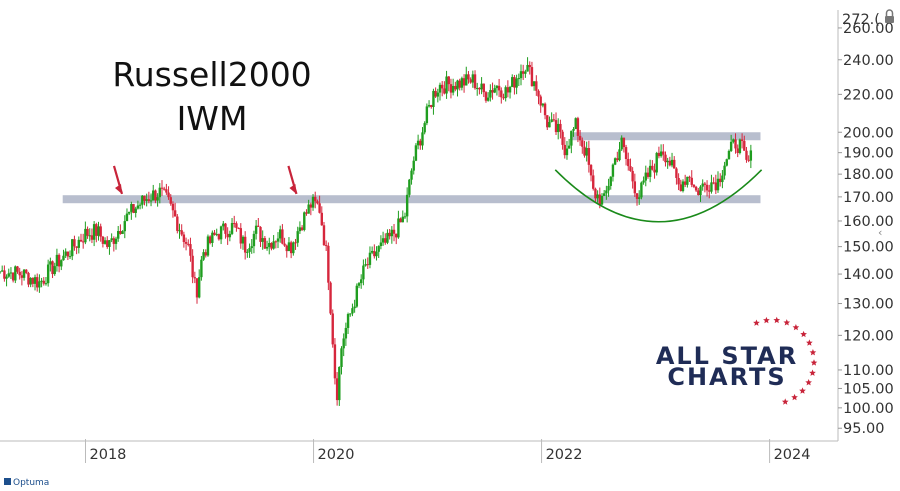  What do you see at coordinates (868, 389) in the screenshot?
I see `y-tick-label: 105.00` at bounding box center [868, 389].